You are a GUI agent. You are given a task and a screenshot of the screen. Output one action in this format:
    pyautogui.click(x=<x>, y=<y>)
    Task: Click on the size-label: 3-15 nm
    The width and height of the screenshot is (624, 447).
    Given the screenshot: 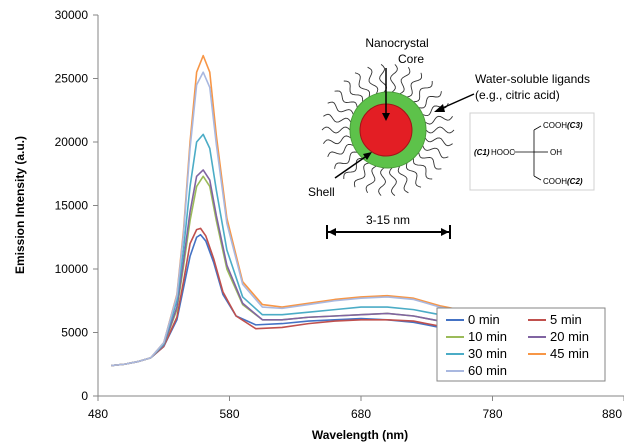 What is the action you would take?
    pyautogui.click(x=388, y=220)
    